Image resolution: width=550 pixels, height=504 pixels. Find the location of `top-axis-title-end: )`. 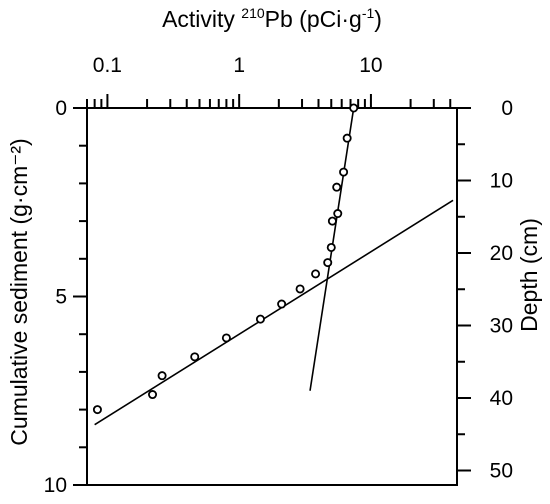

top-axis-title-end: ) is located at coordinates (378, 19).